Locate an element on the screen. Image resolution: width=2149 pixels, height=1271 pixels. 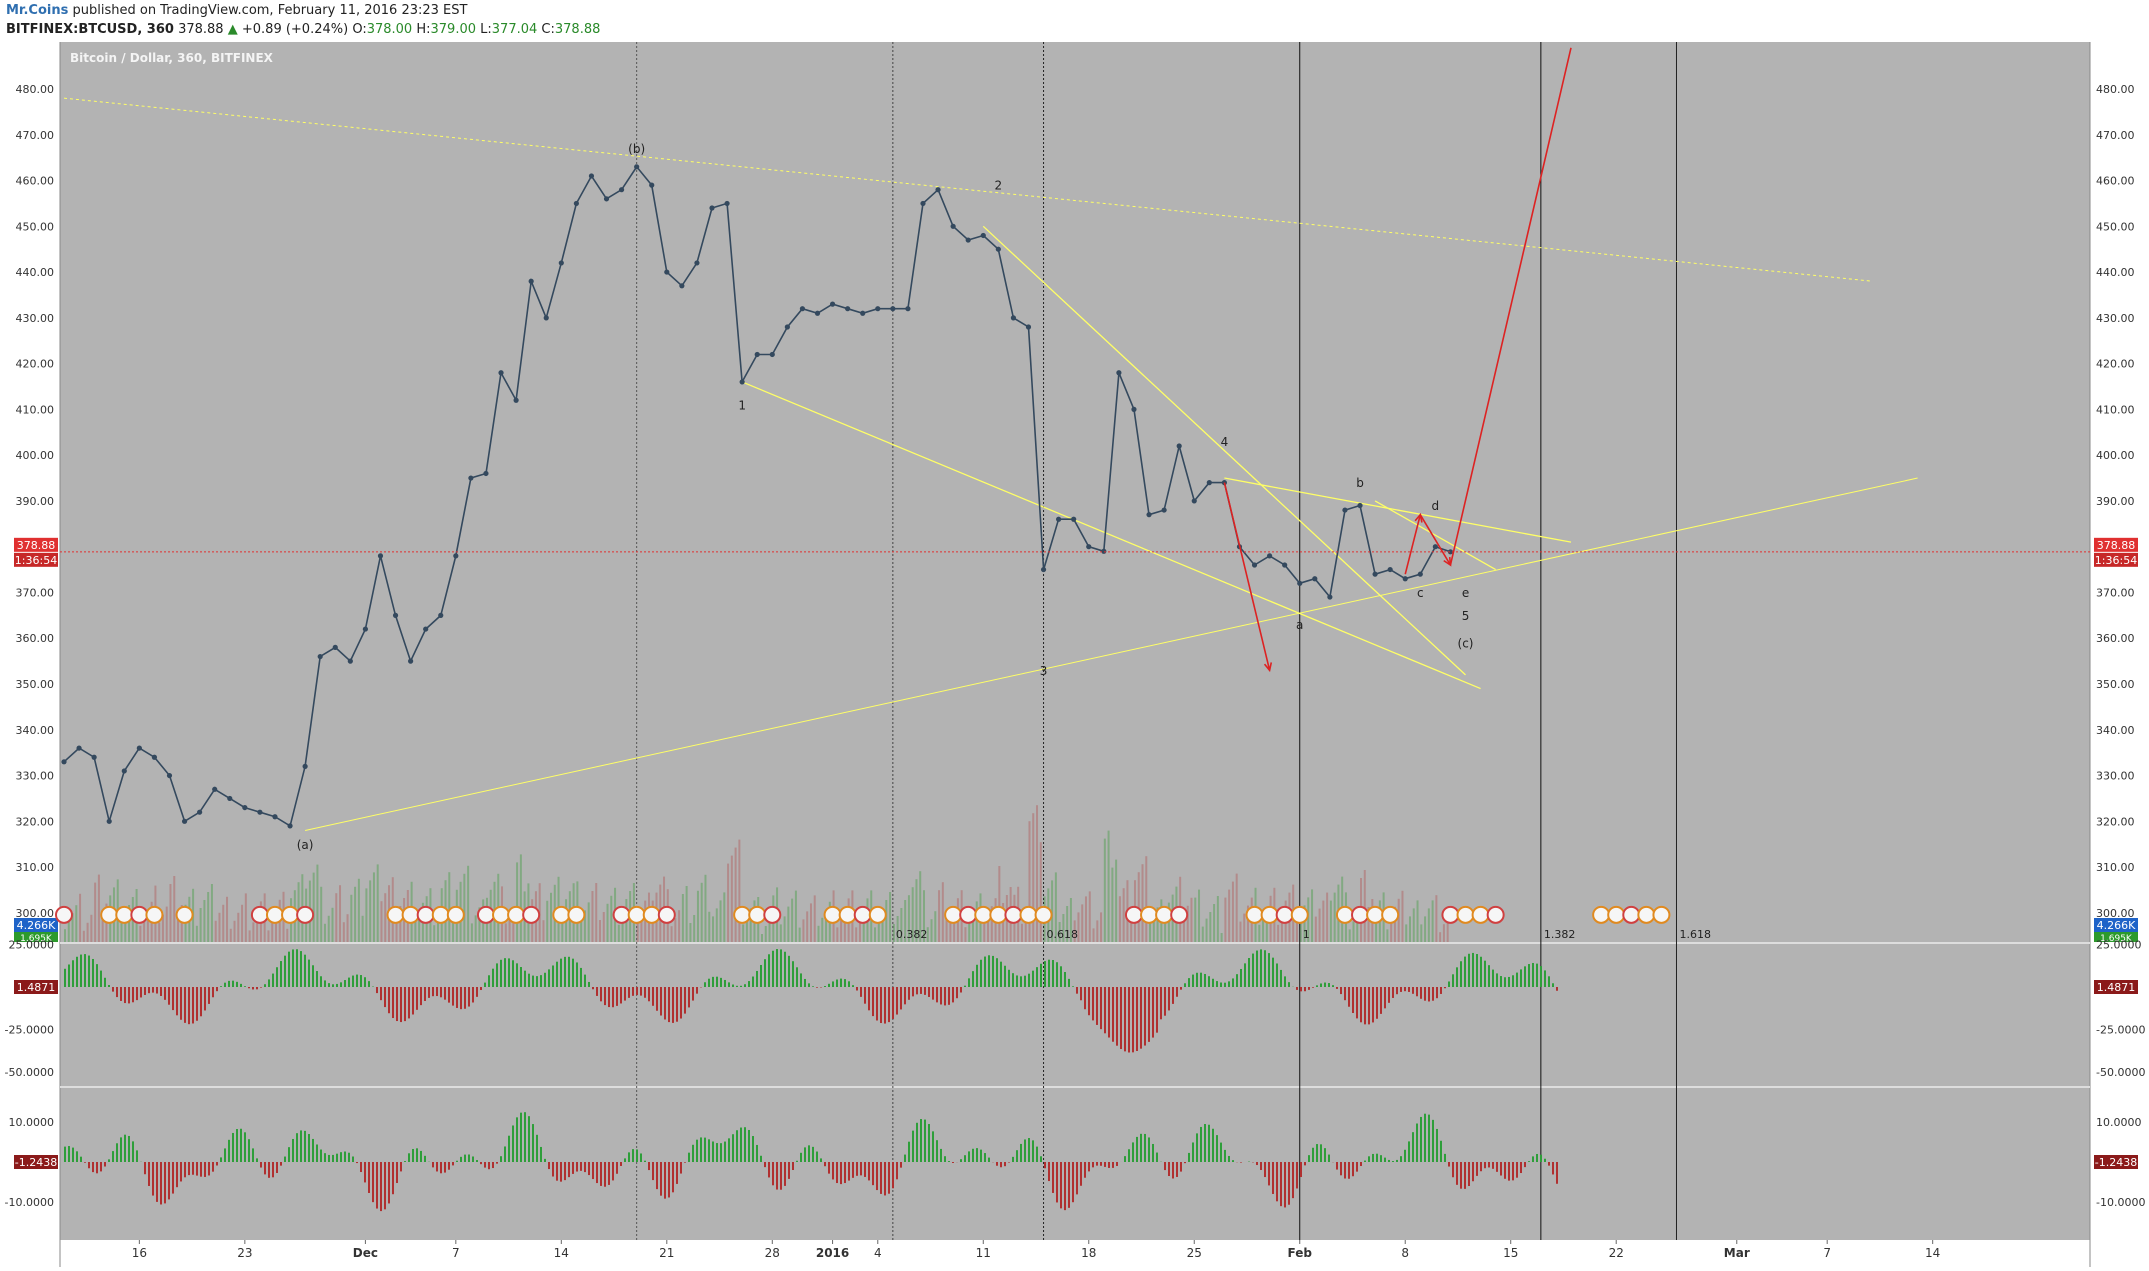
author-link: Mr.Coins is located at coordinates (37, 10).